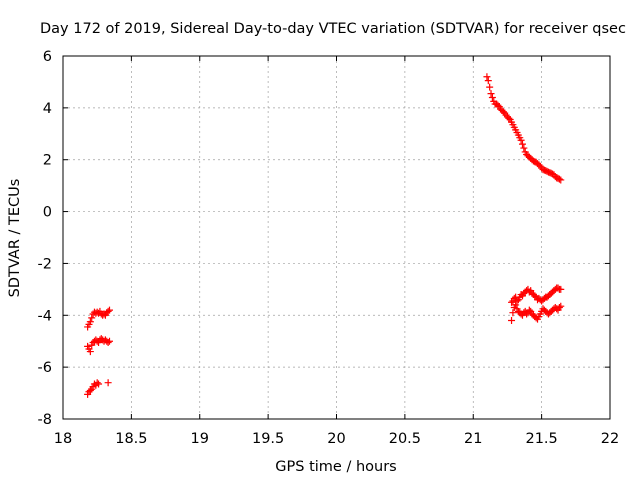 The height and width of the screenshot is (480, 640). Describe the element at coordinates (131, 439) in the screenshot. I see `x-tick-label: 18.5` at that location.